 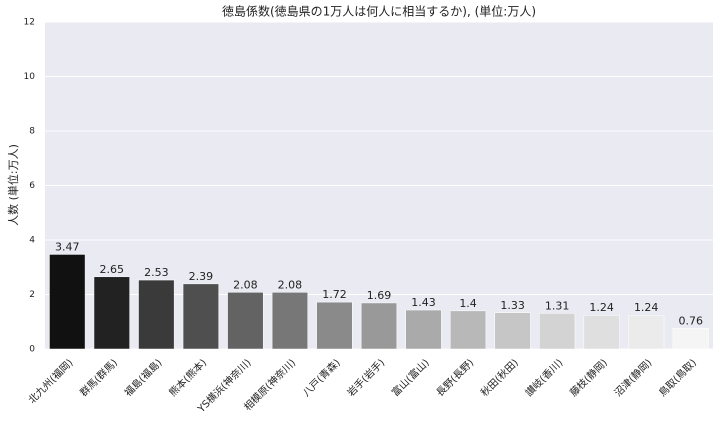 I want to click on value-label: 2.39, so click(x=201, y=276).